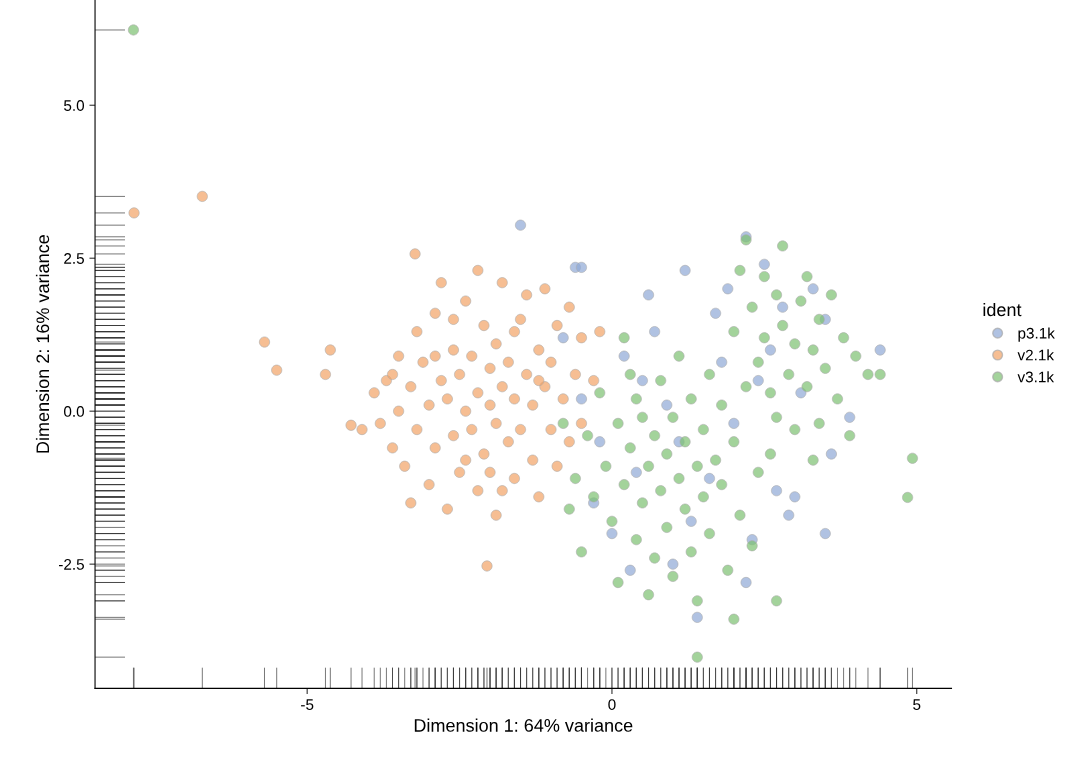 Image resolution: width=1080 pixels, height=784 pixels. What do you see at coordinates (917, 704) in the screenshot?
I see `x-tick-label: 5` at bounding box center [917, 704].